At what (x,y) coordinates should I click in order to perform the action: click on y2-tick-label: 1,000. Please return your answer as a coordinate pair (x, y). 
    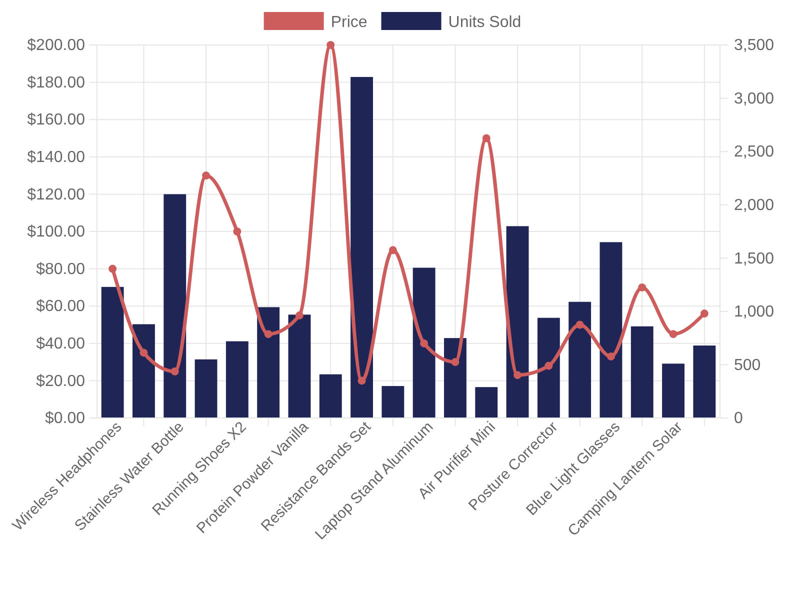
    Looking at the image, I should click on (754, 312).